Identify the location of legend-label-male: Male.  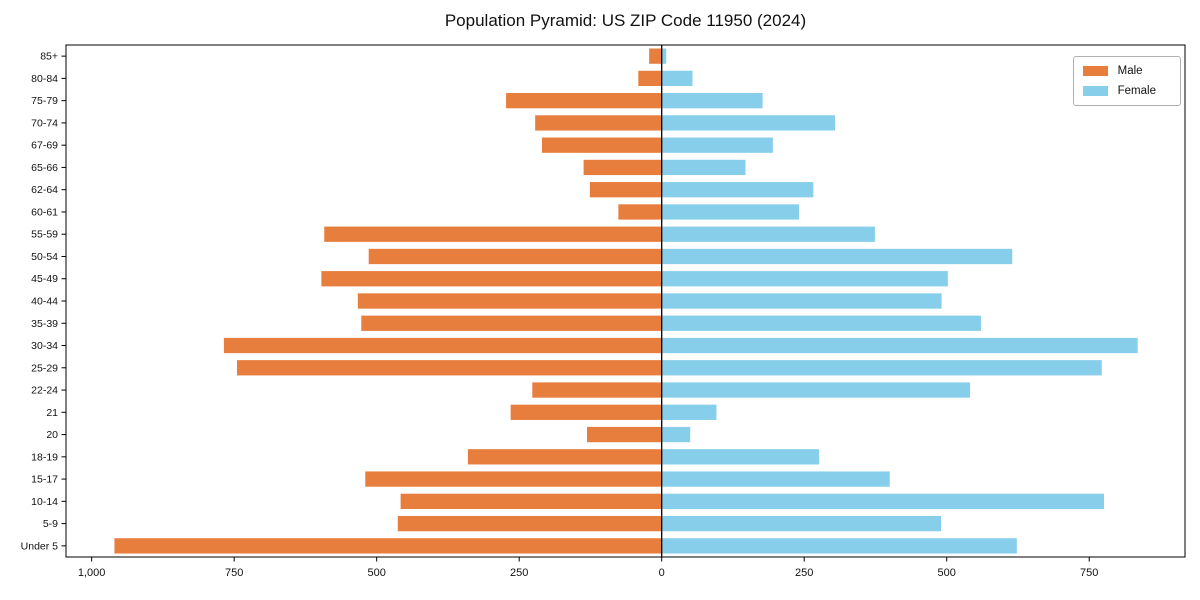
(1130, 71).